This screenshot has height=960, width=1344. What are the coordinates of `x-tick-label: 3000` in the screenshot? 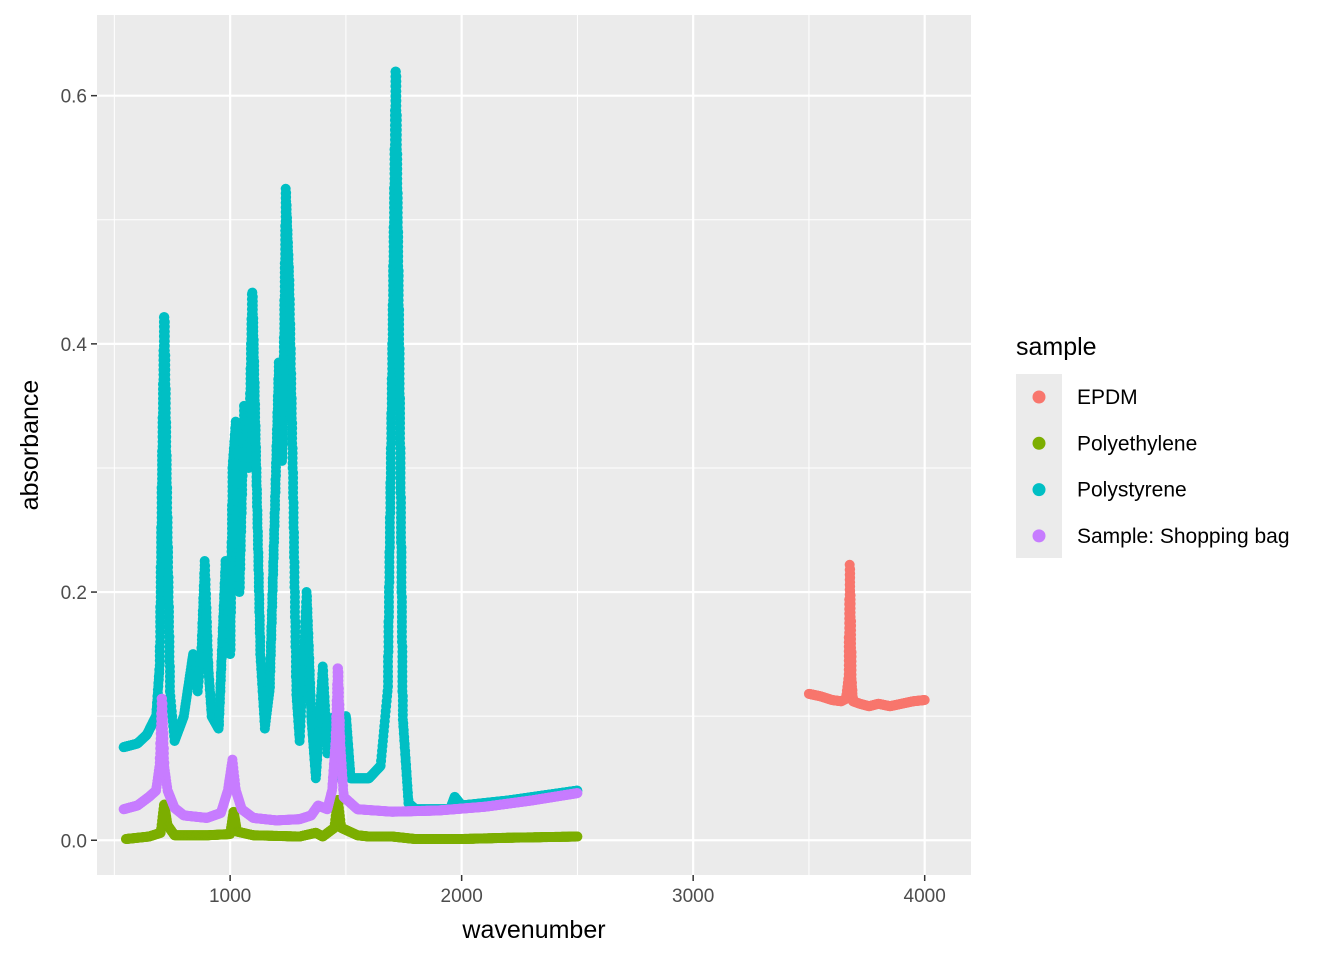 It's located at (693, 896).